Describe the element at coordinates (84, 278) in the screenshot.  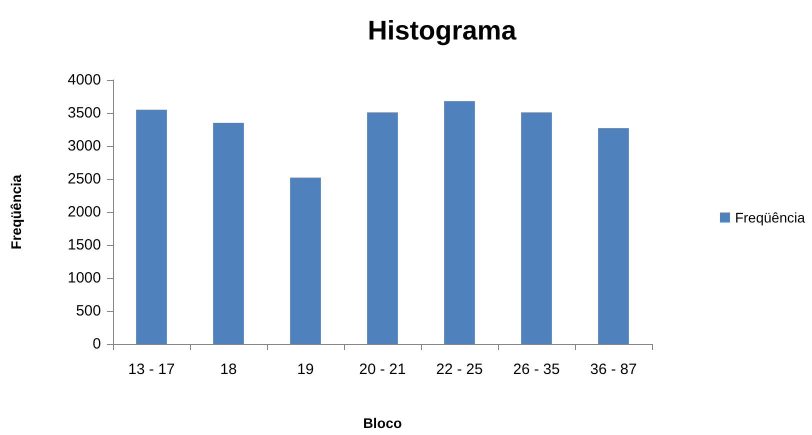
I see `y-tick-label: 1000` at that location.